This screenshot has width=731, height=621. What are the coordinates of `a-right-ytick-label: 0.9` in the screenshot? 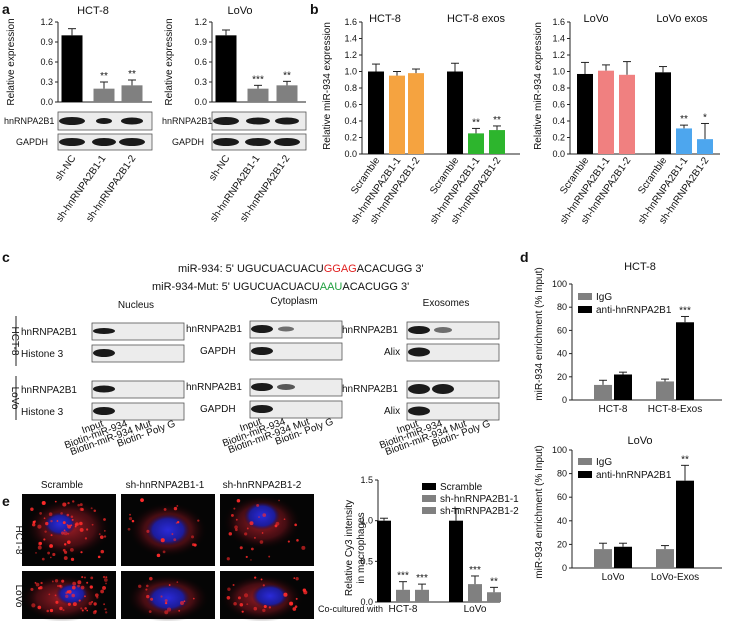 It's located at (200, 42).